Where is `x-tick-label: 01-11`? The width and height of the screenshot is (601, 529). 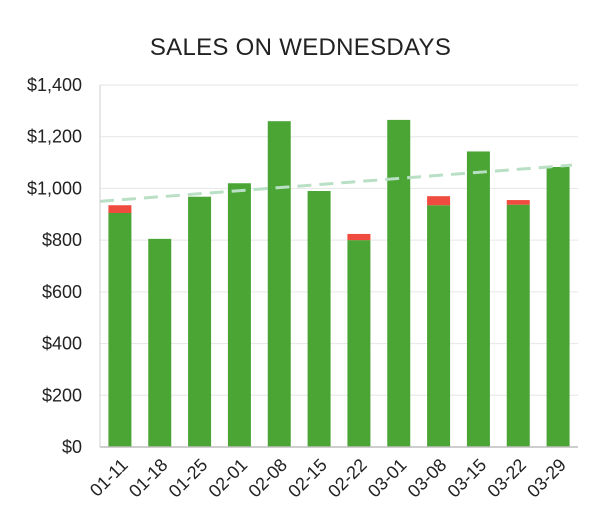 x-tick-label: 01-11 is located at coordinates (109, 478).